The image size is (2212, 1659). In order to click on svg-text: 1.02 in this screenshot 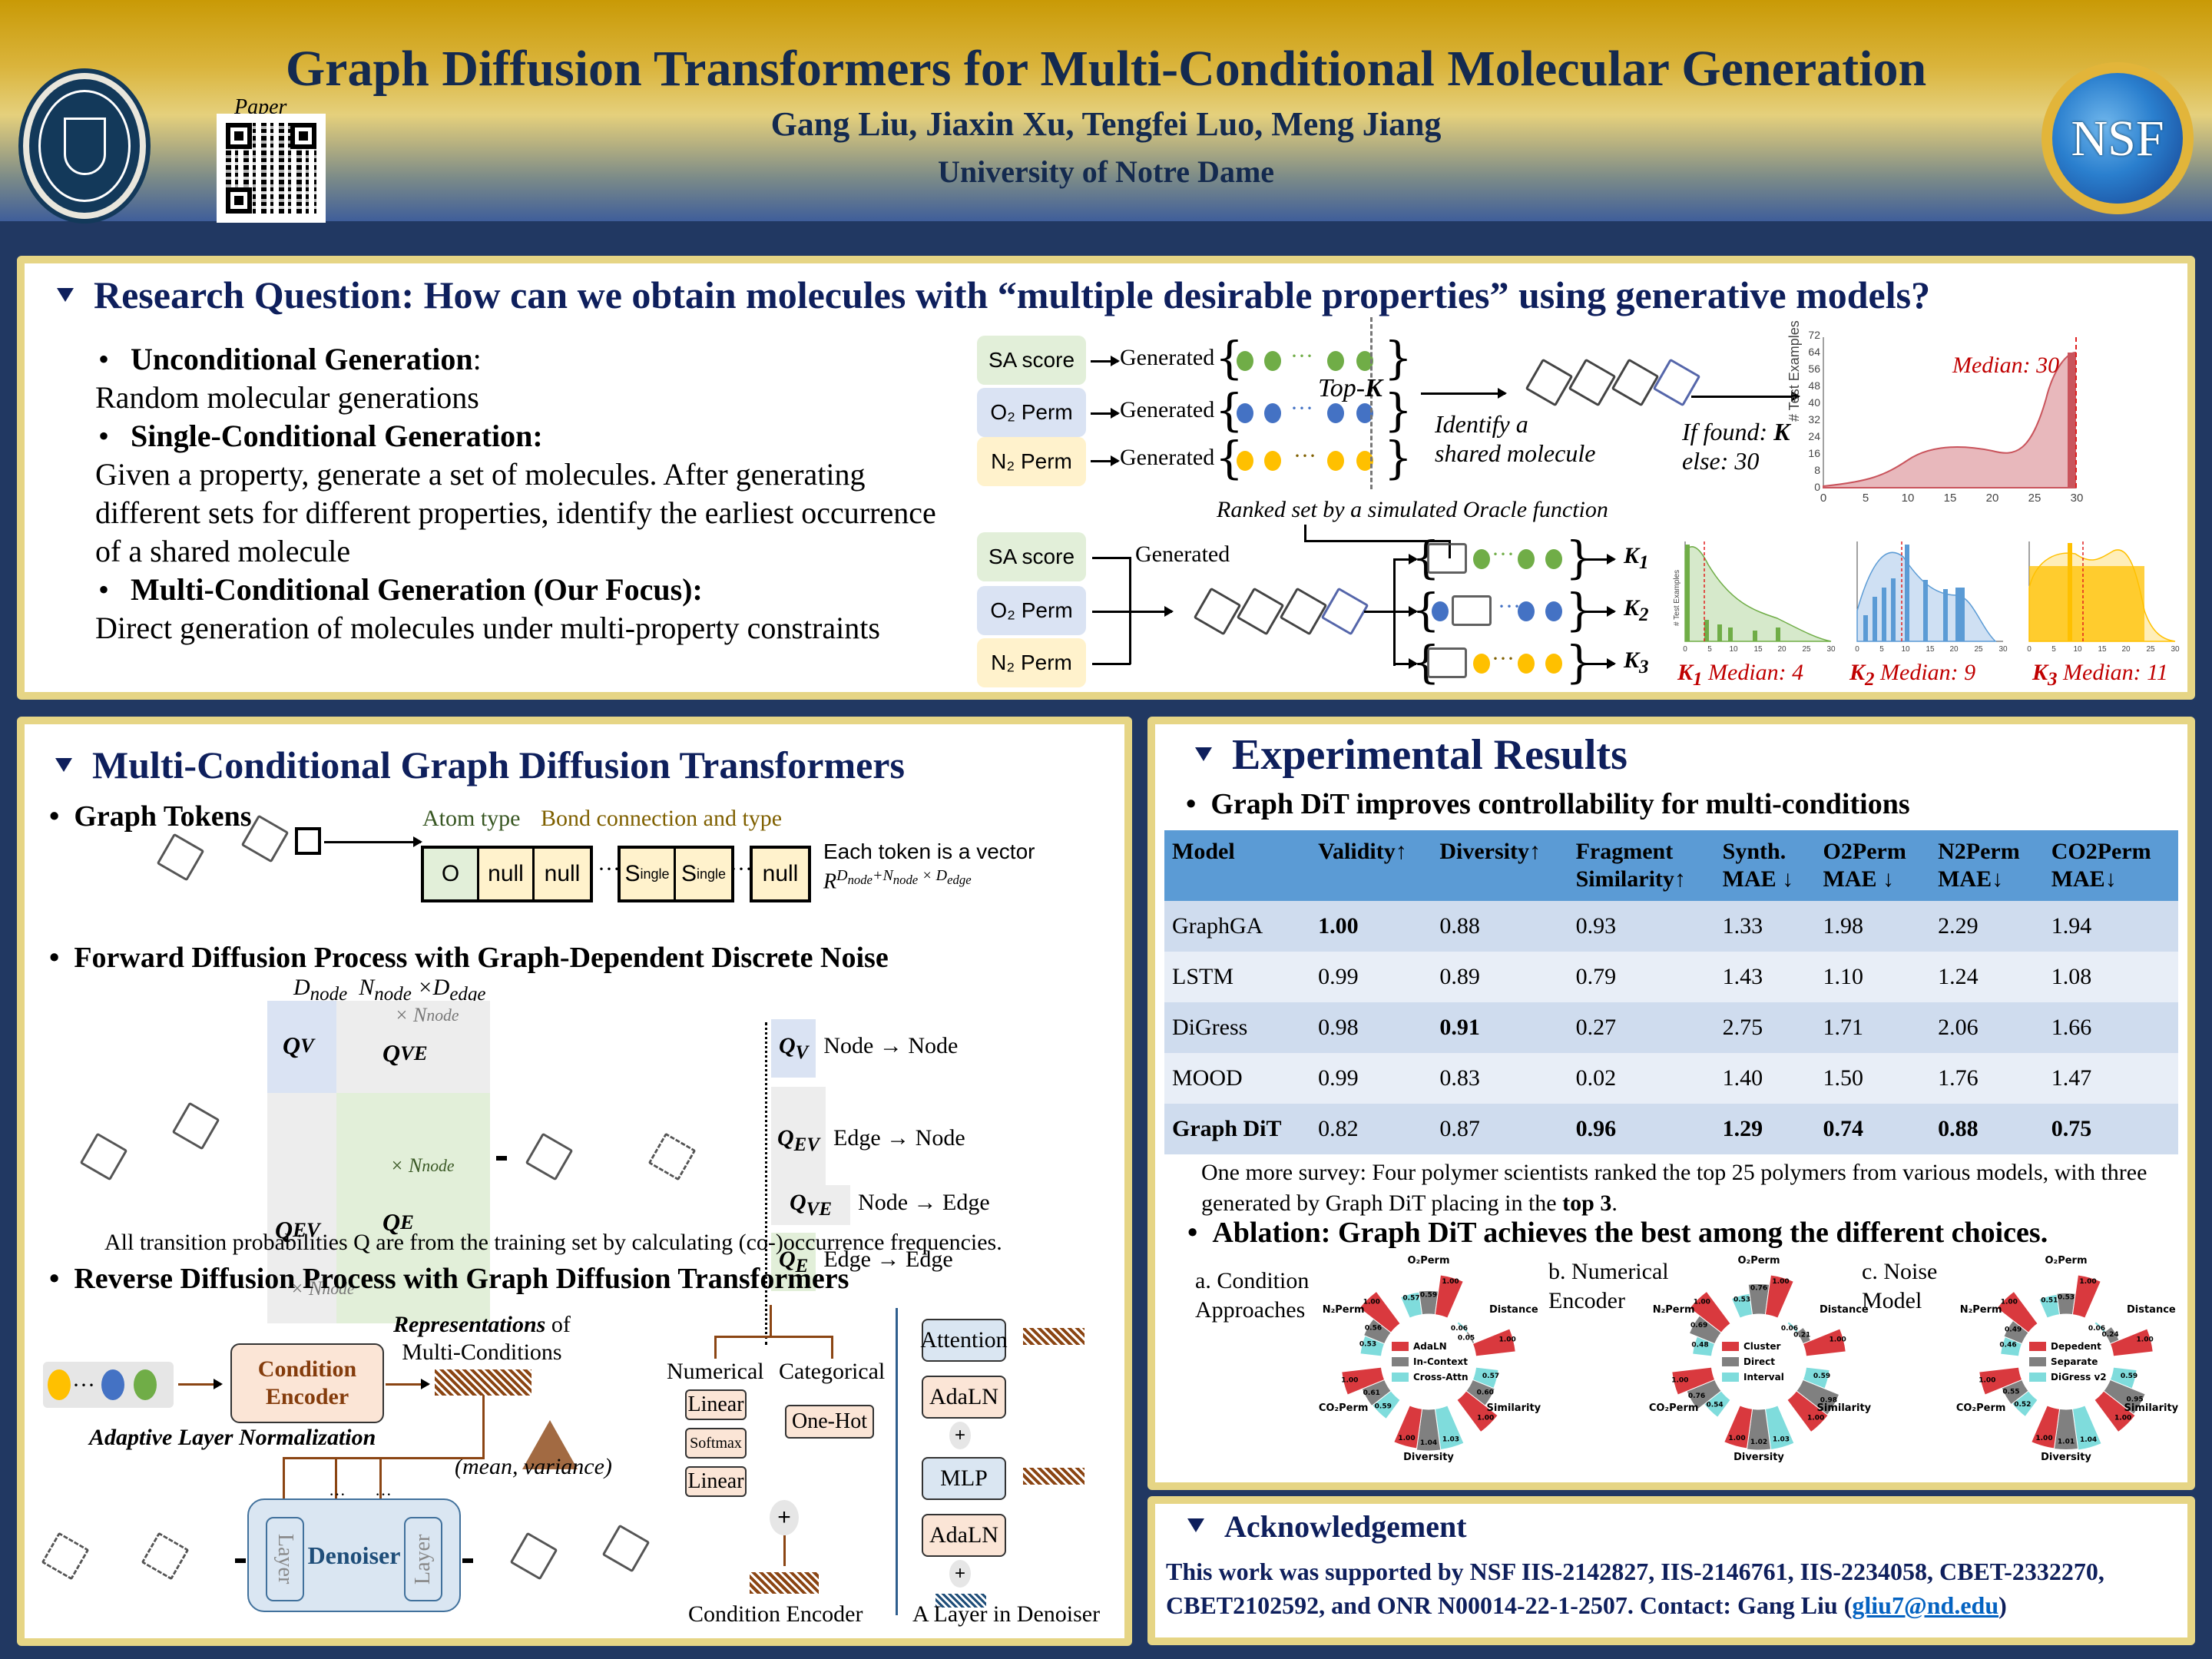, I will do `click(1758, 1442)`.